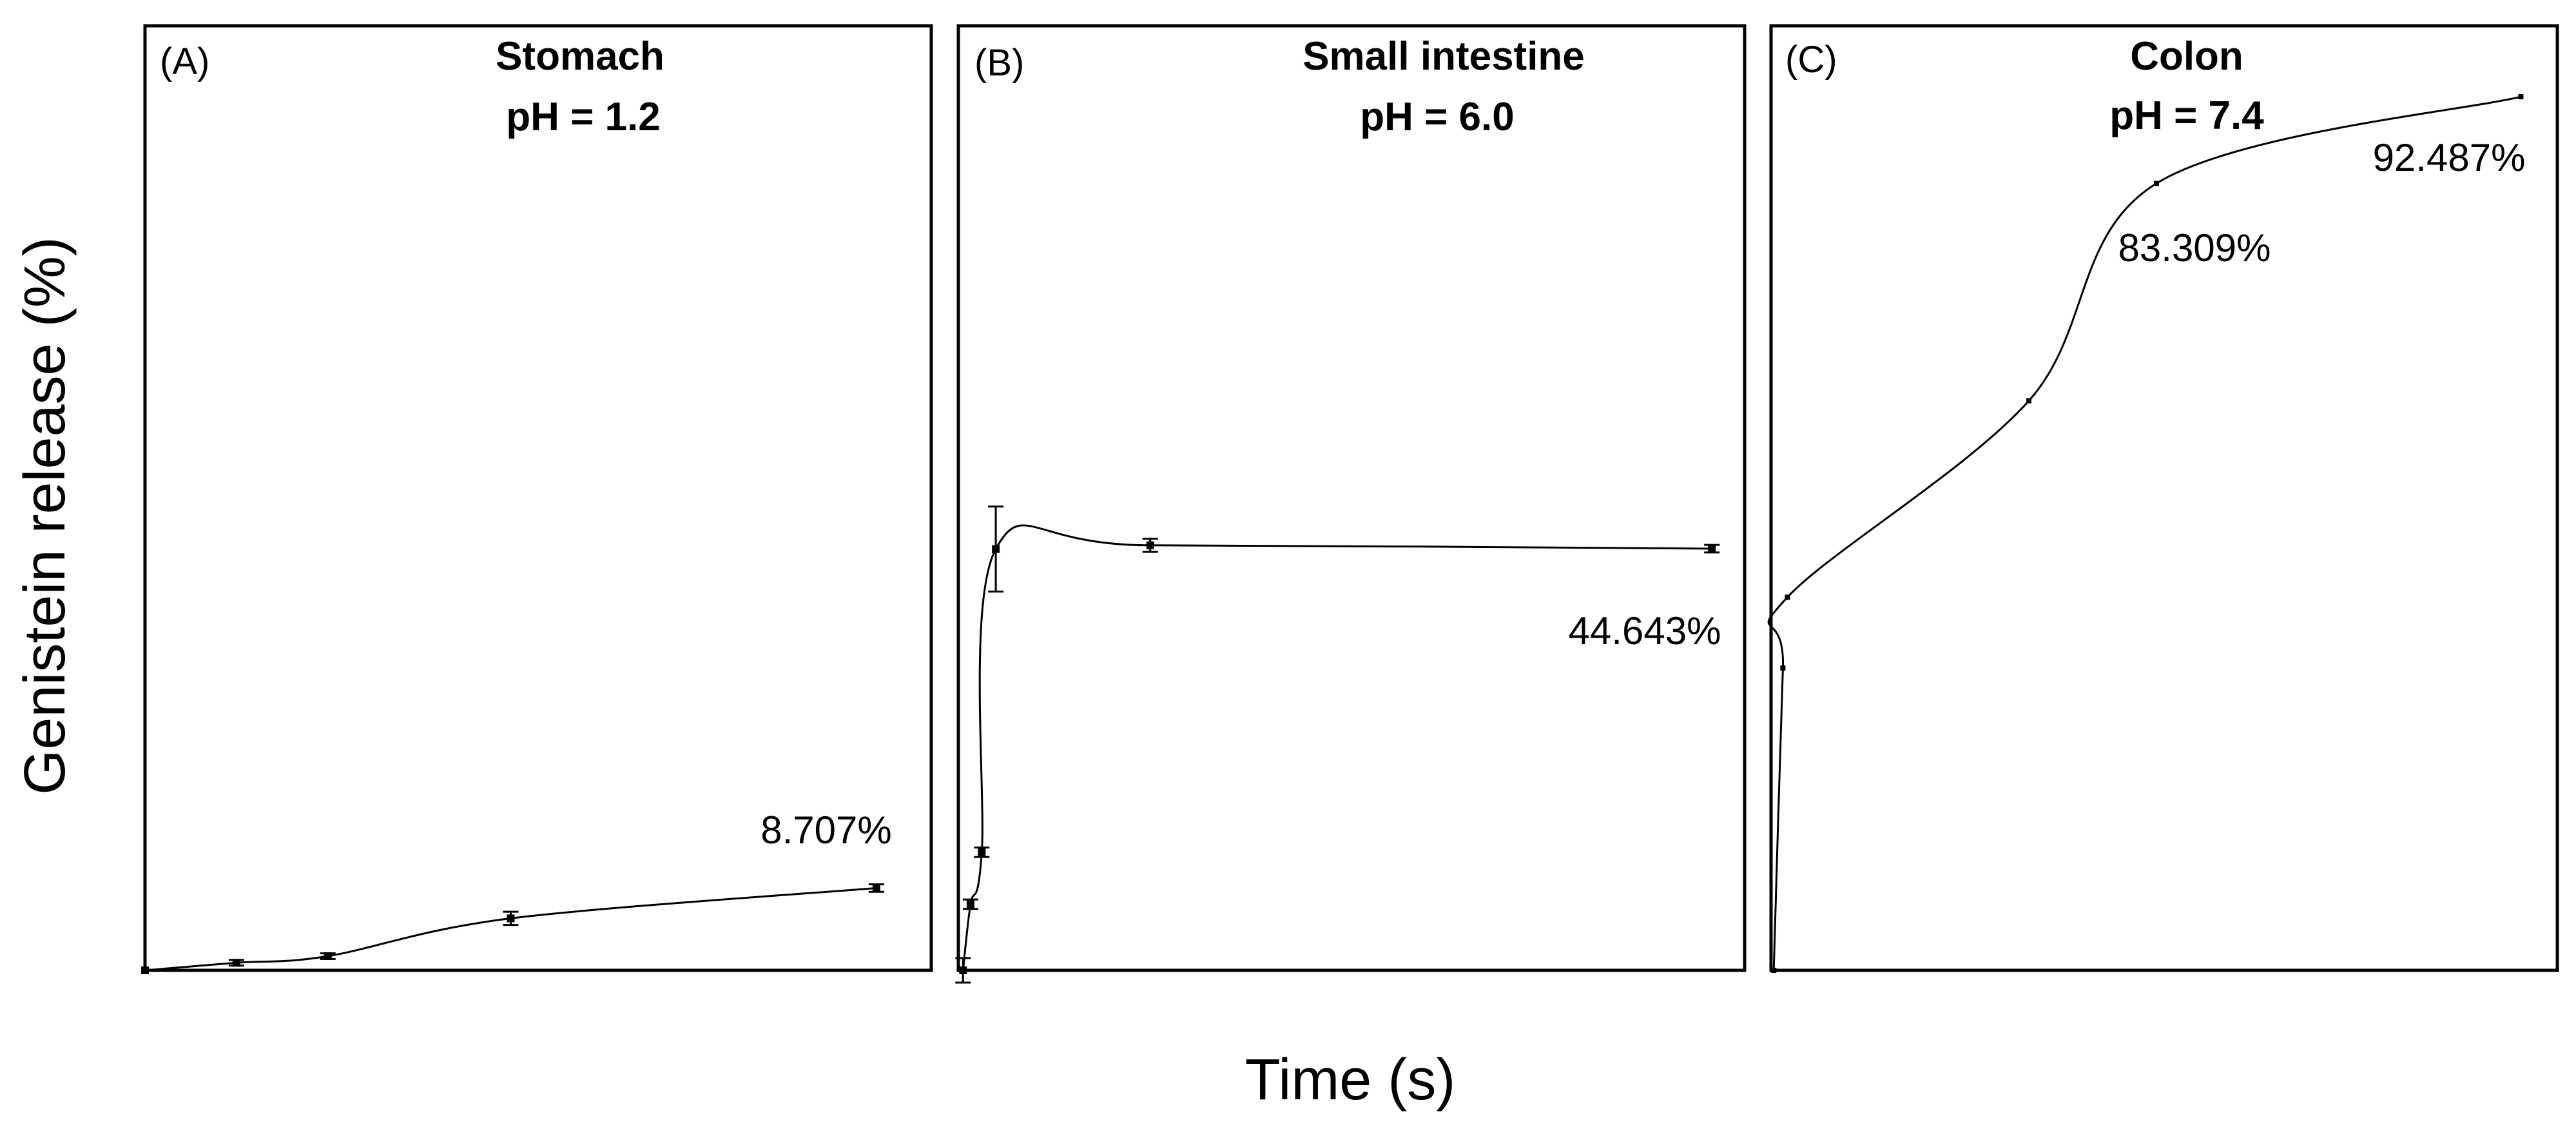  I want to click on data-annotation: 44.643%, so click(1645, 630).